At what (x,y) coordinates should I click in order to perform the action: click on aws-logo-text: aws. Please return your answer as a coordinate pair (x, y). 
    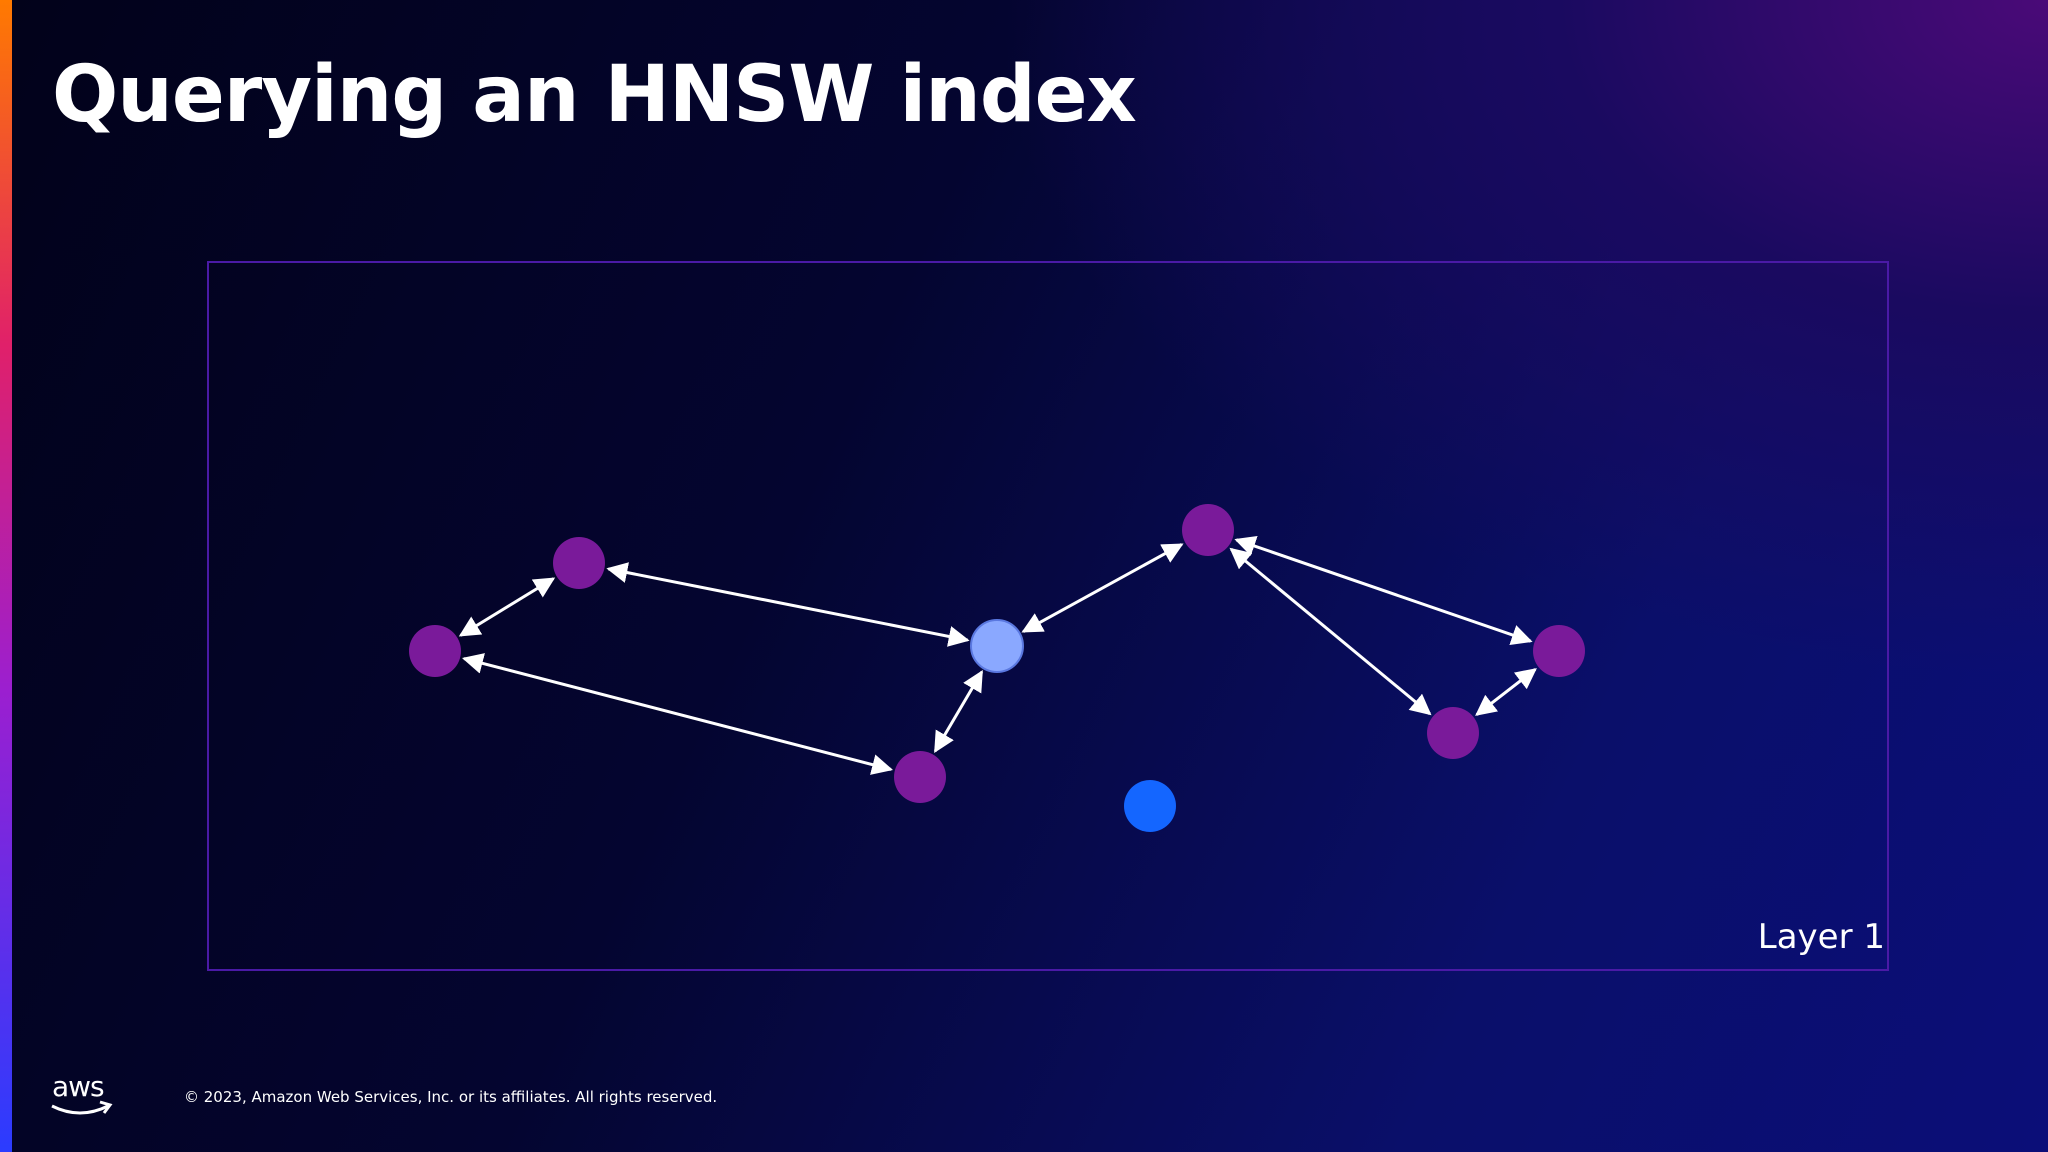
    Looking at the image, I should click on (78, 1086).